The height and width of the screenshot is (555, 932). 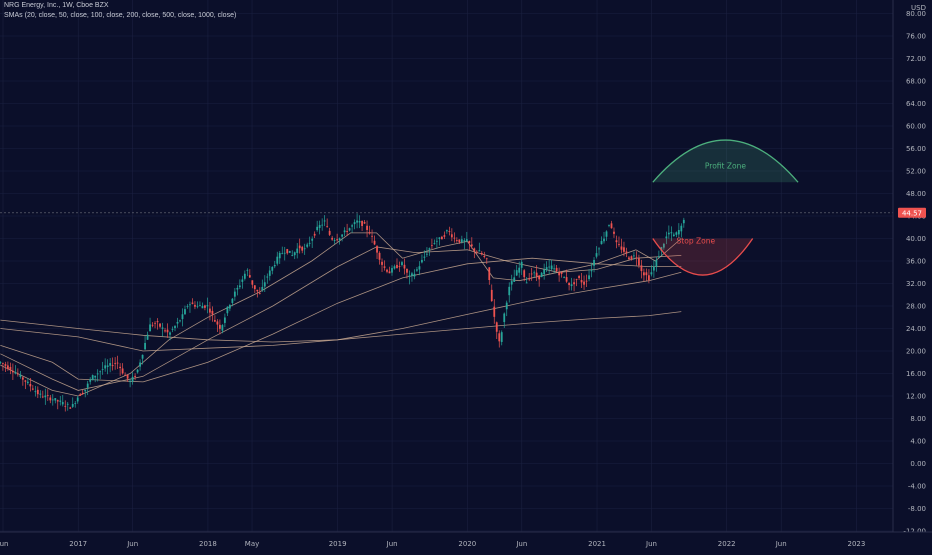 I want to click on price-tick-label: 32.00, so click(x=916, y=284).